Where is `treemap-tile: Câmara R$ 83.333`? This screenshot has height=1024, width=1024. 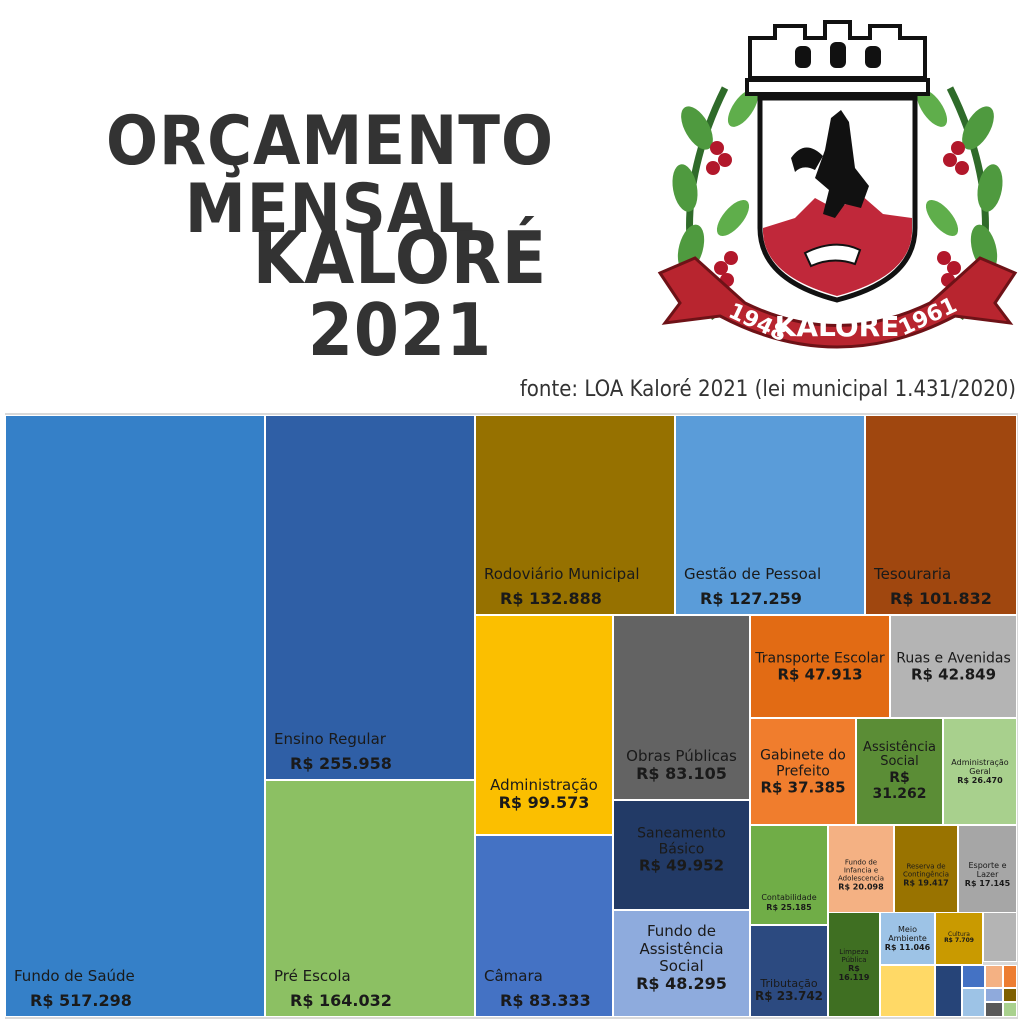
treemap-tile: Câmara R$ 83.333 is located at coordinates (544, 926).